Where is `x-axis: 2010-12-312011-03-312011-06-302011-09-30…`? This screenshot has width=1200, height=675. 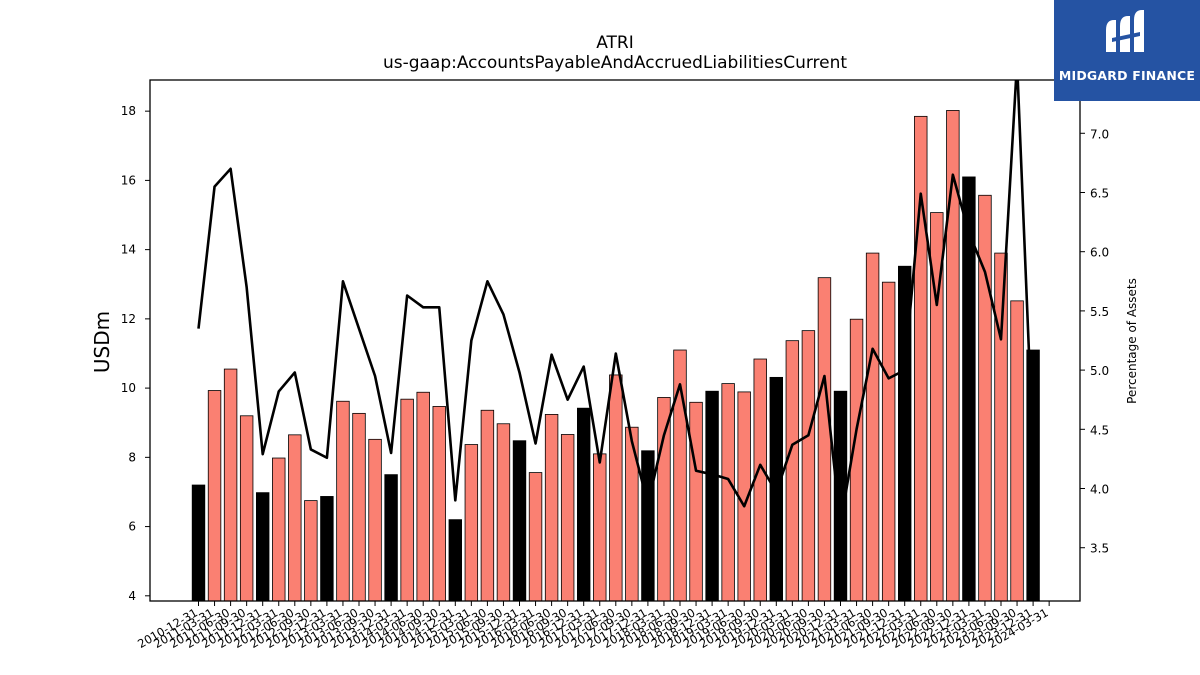
x-axis: 2010-12-312011-03-312011-06-302011-09-30… is located at coordinates (593, 626).